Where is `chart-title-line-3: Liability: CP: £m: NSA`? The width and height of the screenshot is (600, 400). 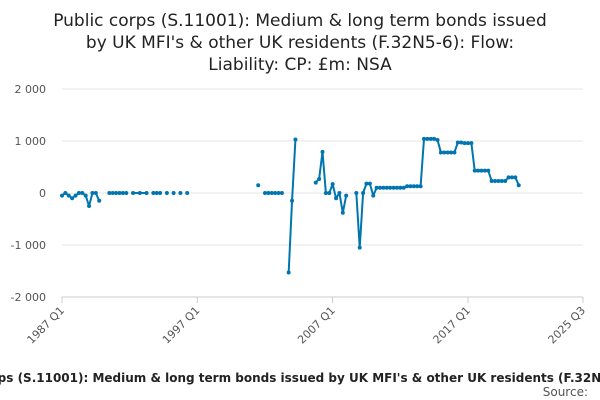
chart-title-line-3: Liability: CP: £m: NSA is located at coordinates (300, 65).